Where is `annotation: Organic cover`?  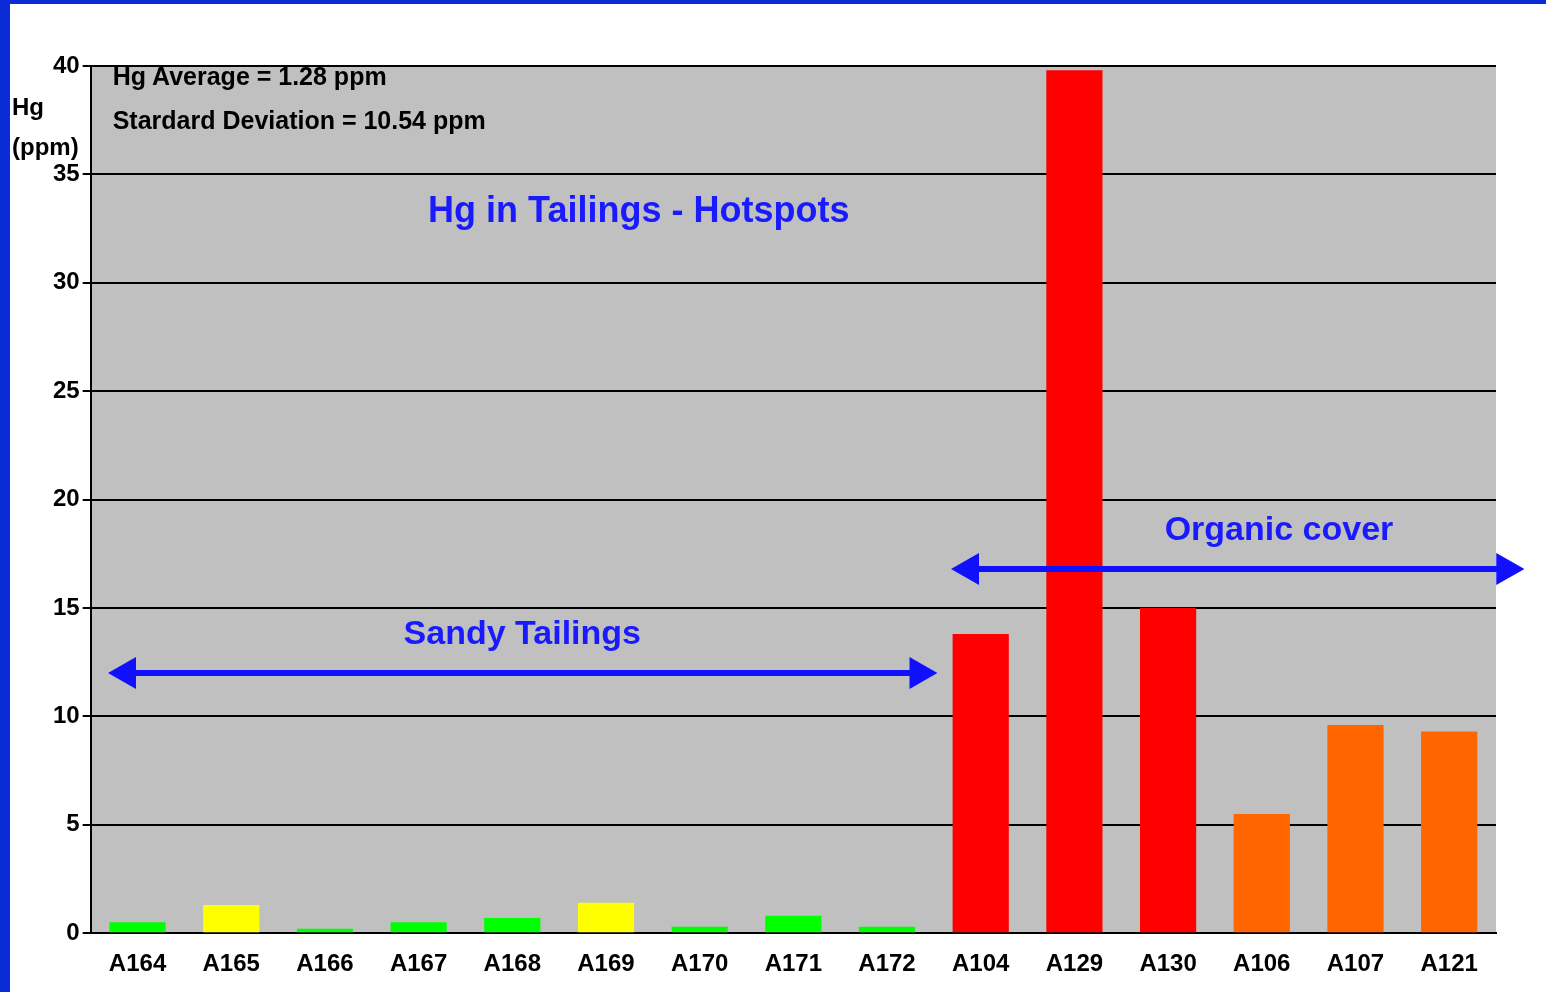
annotation: Organic cover is located at coordinates (1279, 528).